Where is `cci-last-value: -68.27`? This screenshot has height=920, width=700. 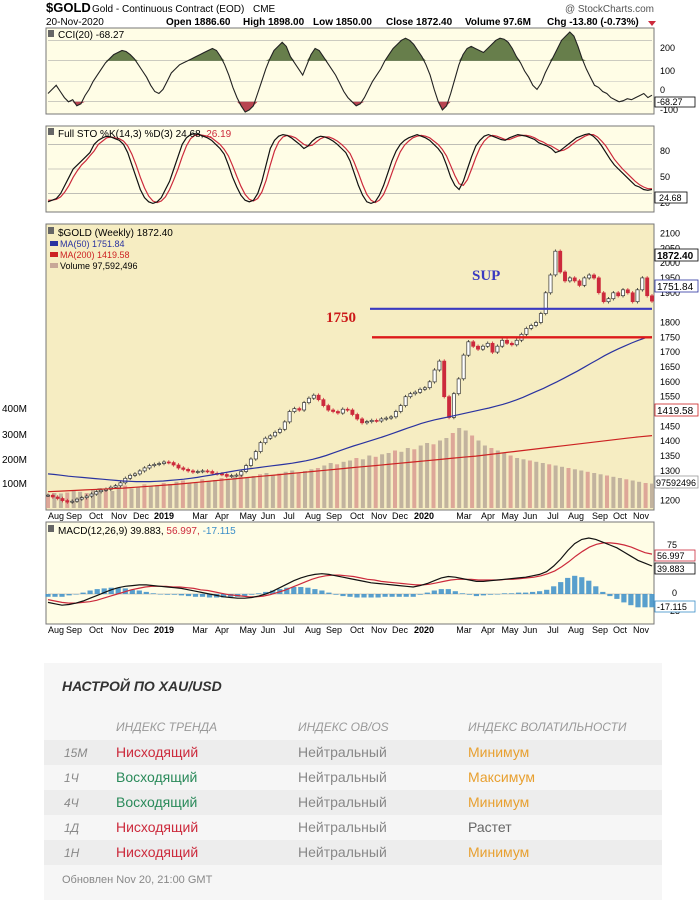 cci-last-value: -68.27 is located at coordinates (670, 102).